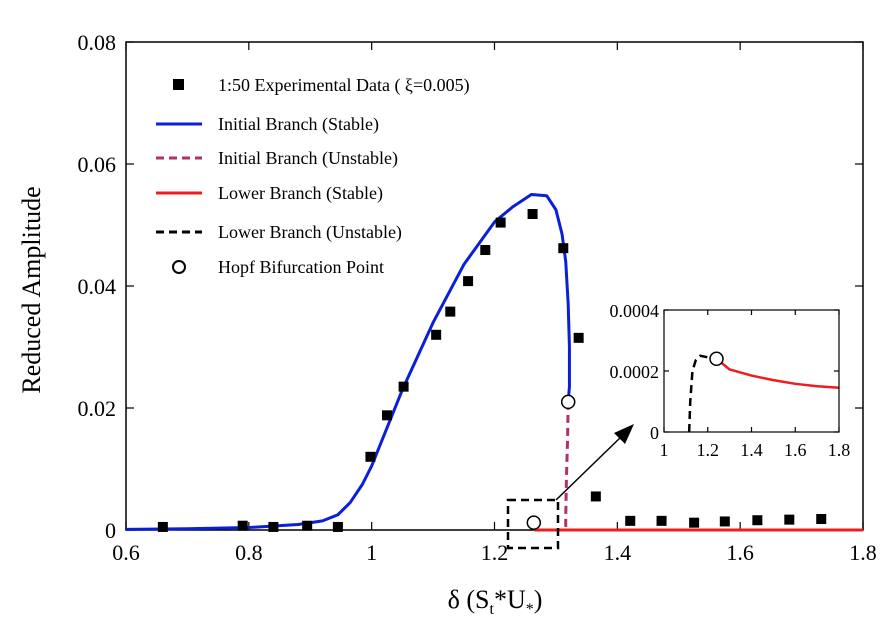  I want to click on legend-label-hopf: Hopf Bifurcation Point, so click(301, 267).